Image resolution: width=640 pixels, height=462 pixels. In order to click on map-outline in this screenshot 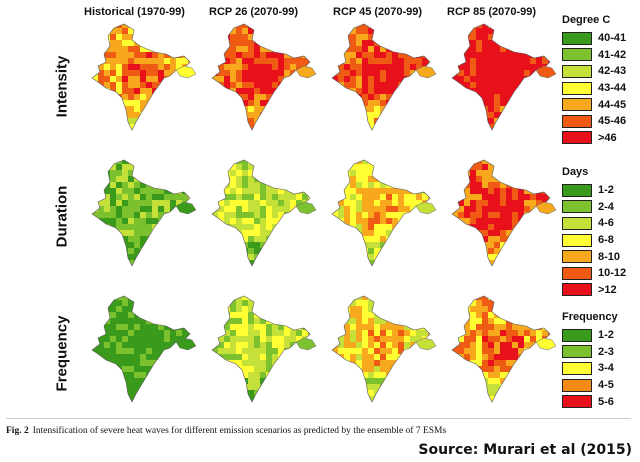, I will do `click(141, 213)`.